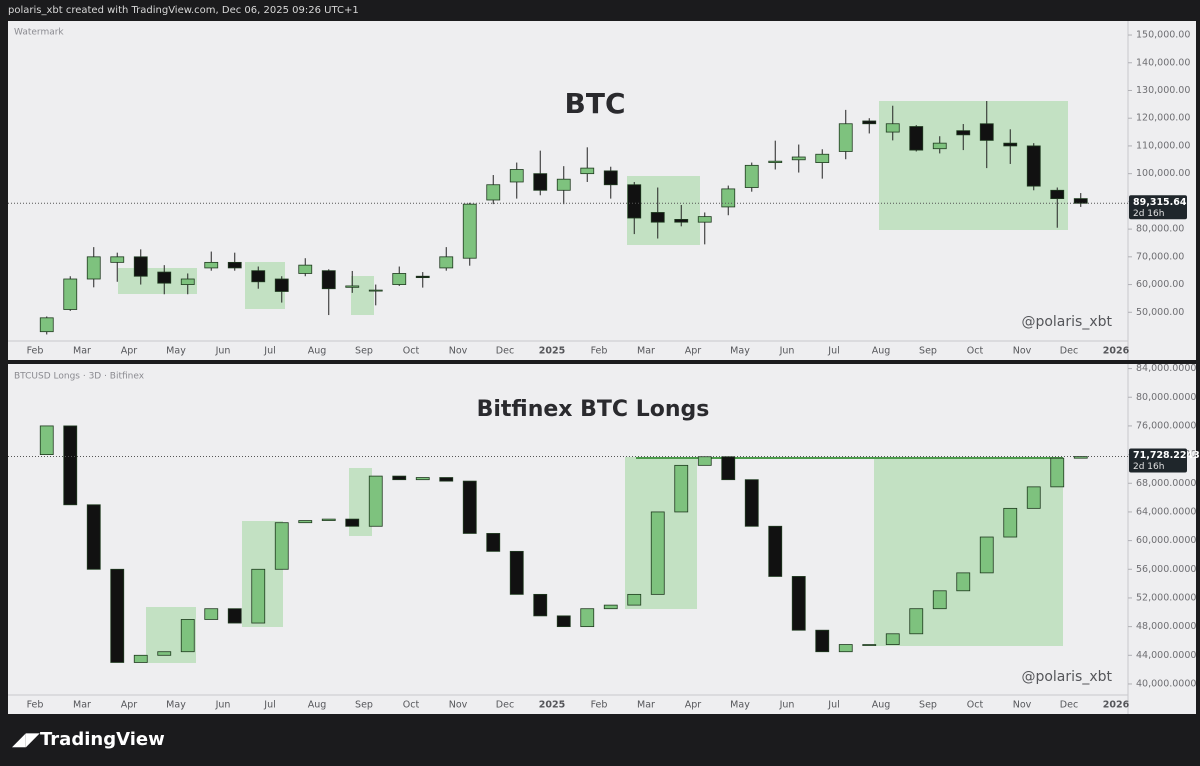  I want to click on y-tick-label: 100,000.00, so click(1163, 173).